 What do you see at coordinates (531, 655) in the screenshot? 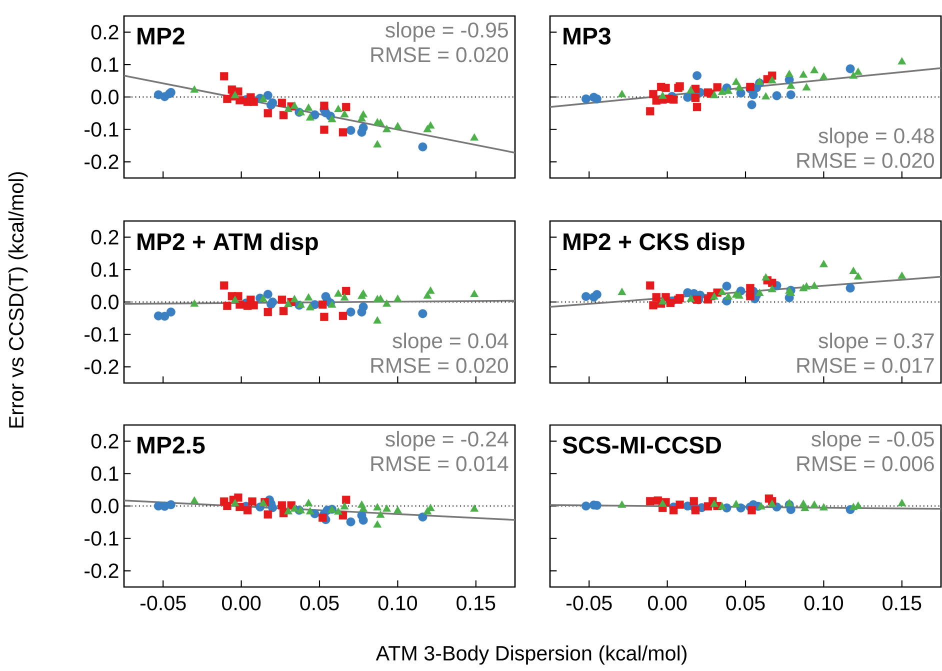
I see `x-axis-title: ATM 3-Body Dispersion (kcal/mol)` at bounding box center [531, 655].